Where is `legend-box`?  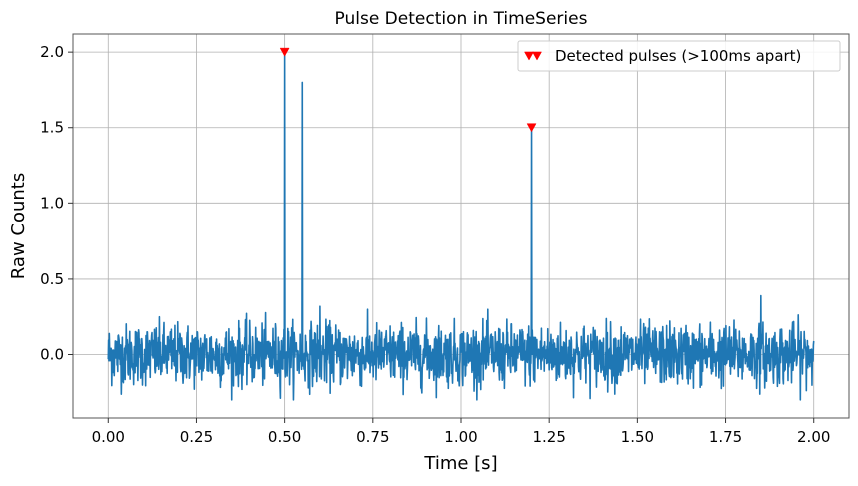
legend-box is located at coordinates (679, 56).